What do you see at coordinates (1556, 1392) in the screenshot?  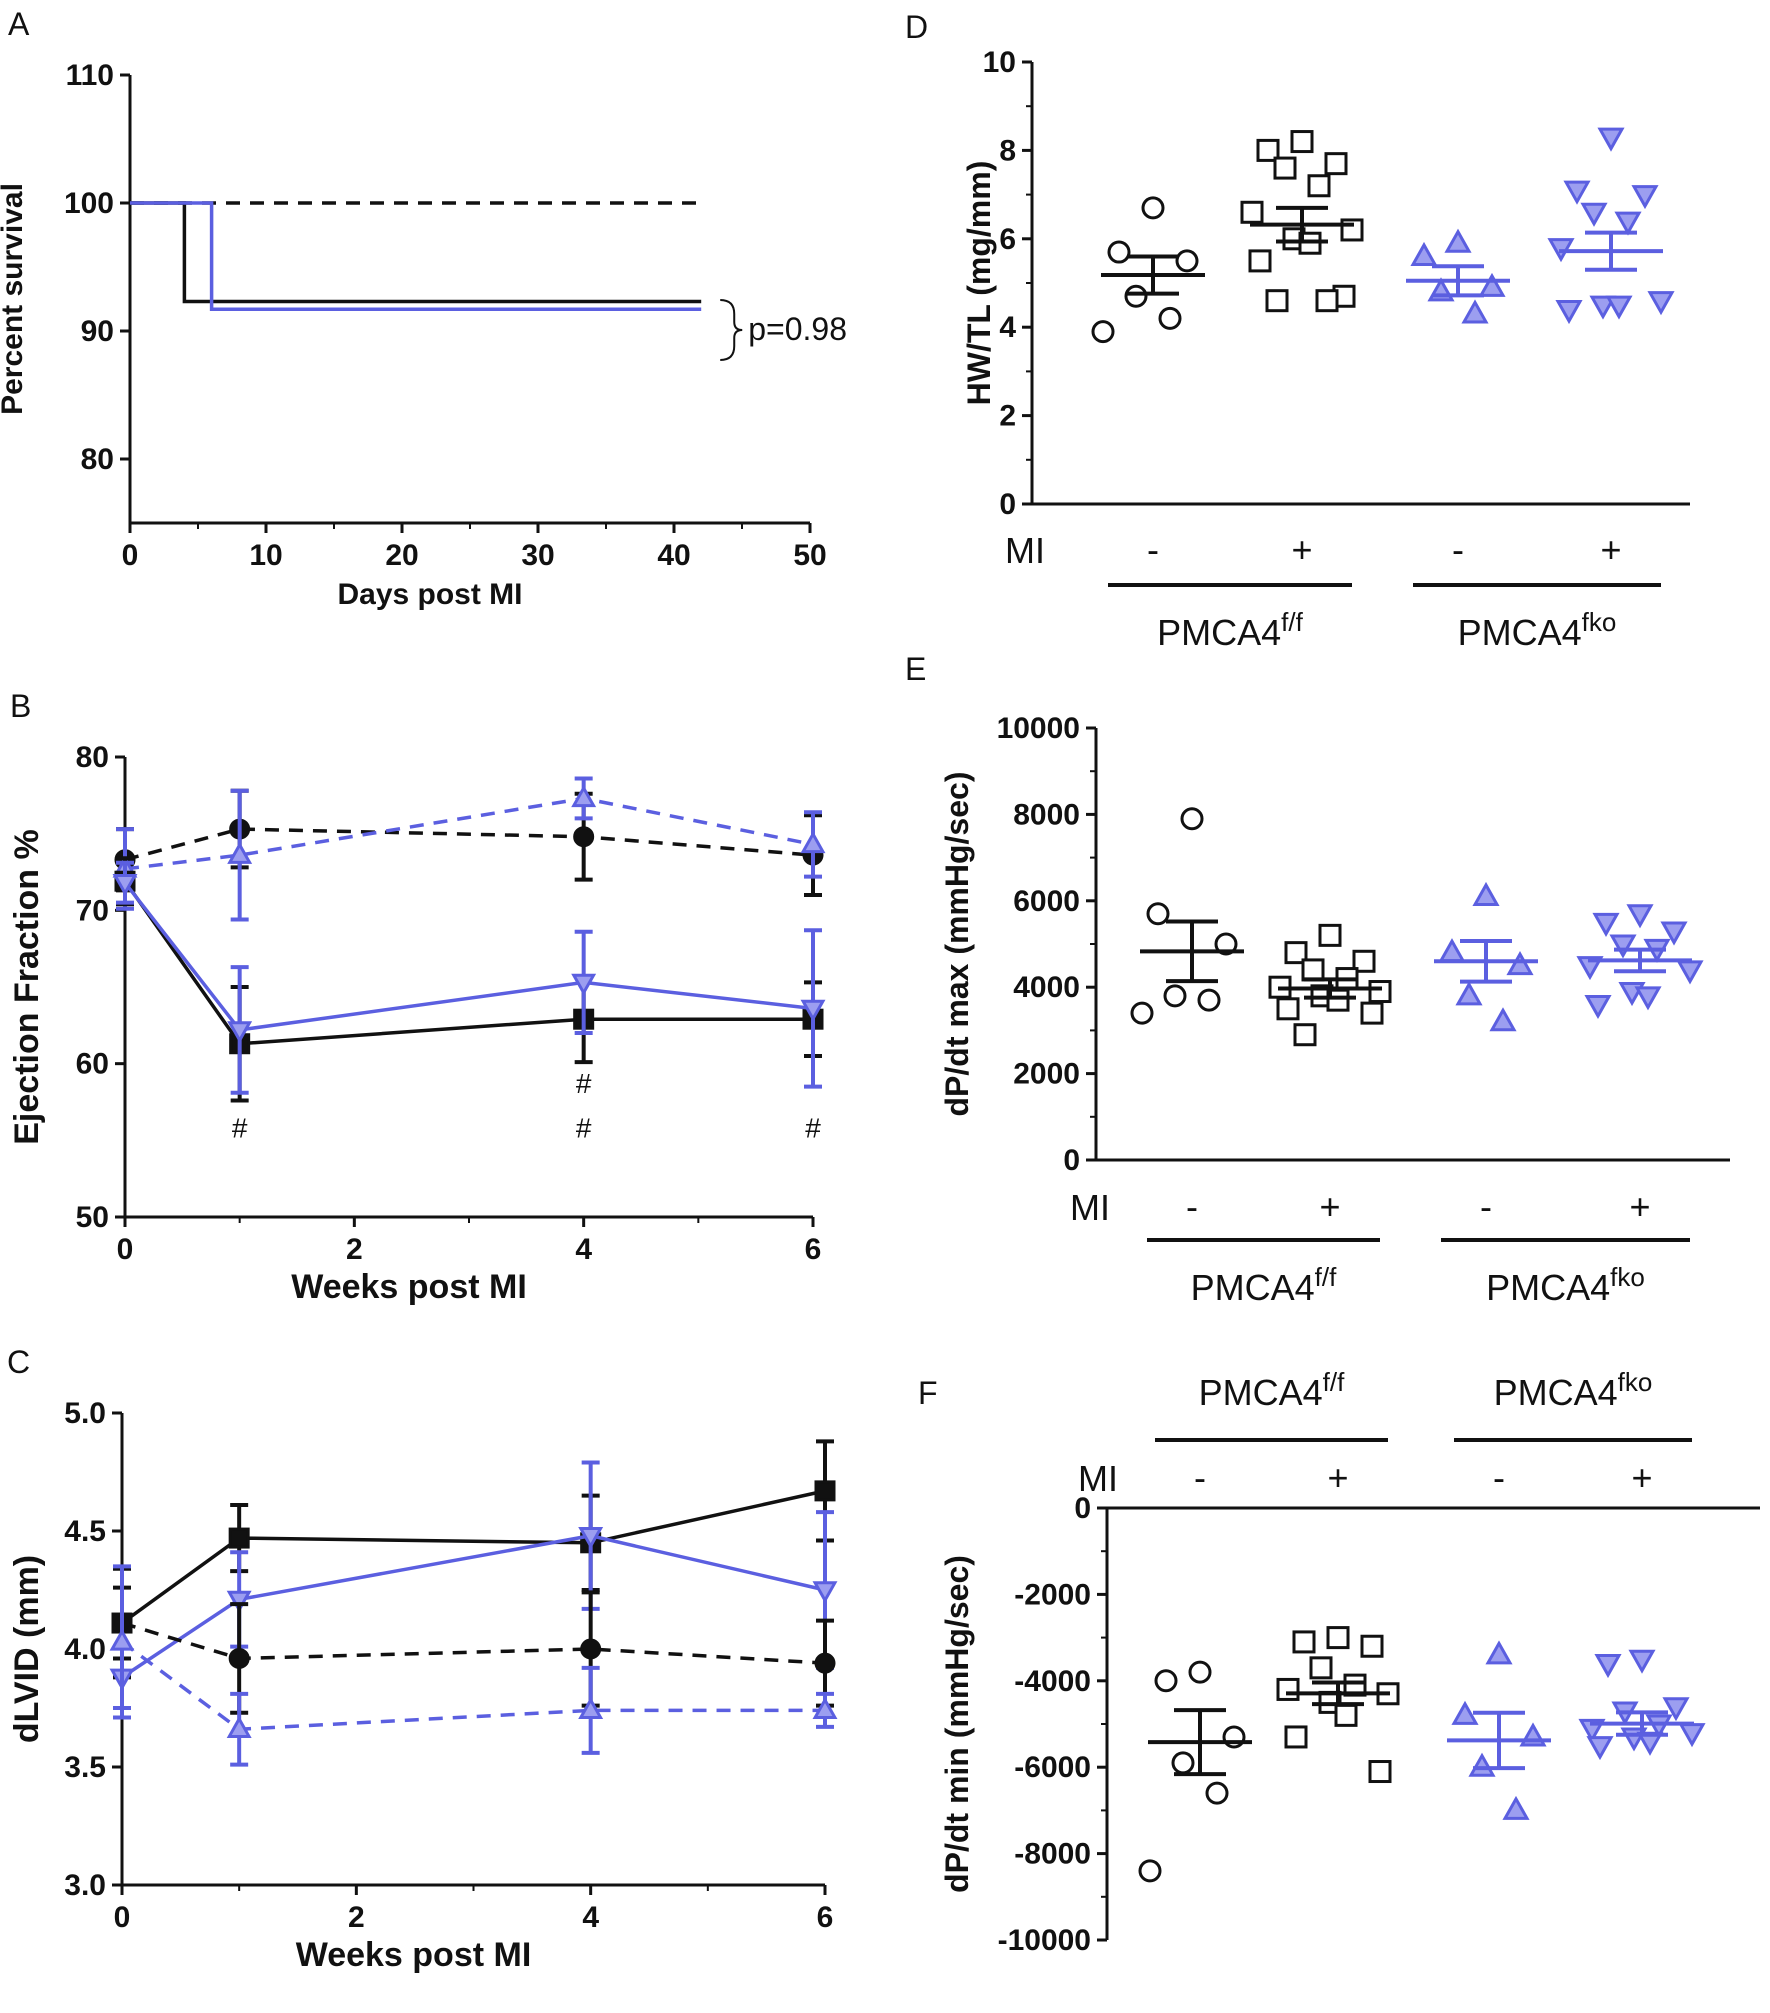 I see `genotype-base: PMCA4` at bounding box center [1556, 1392].